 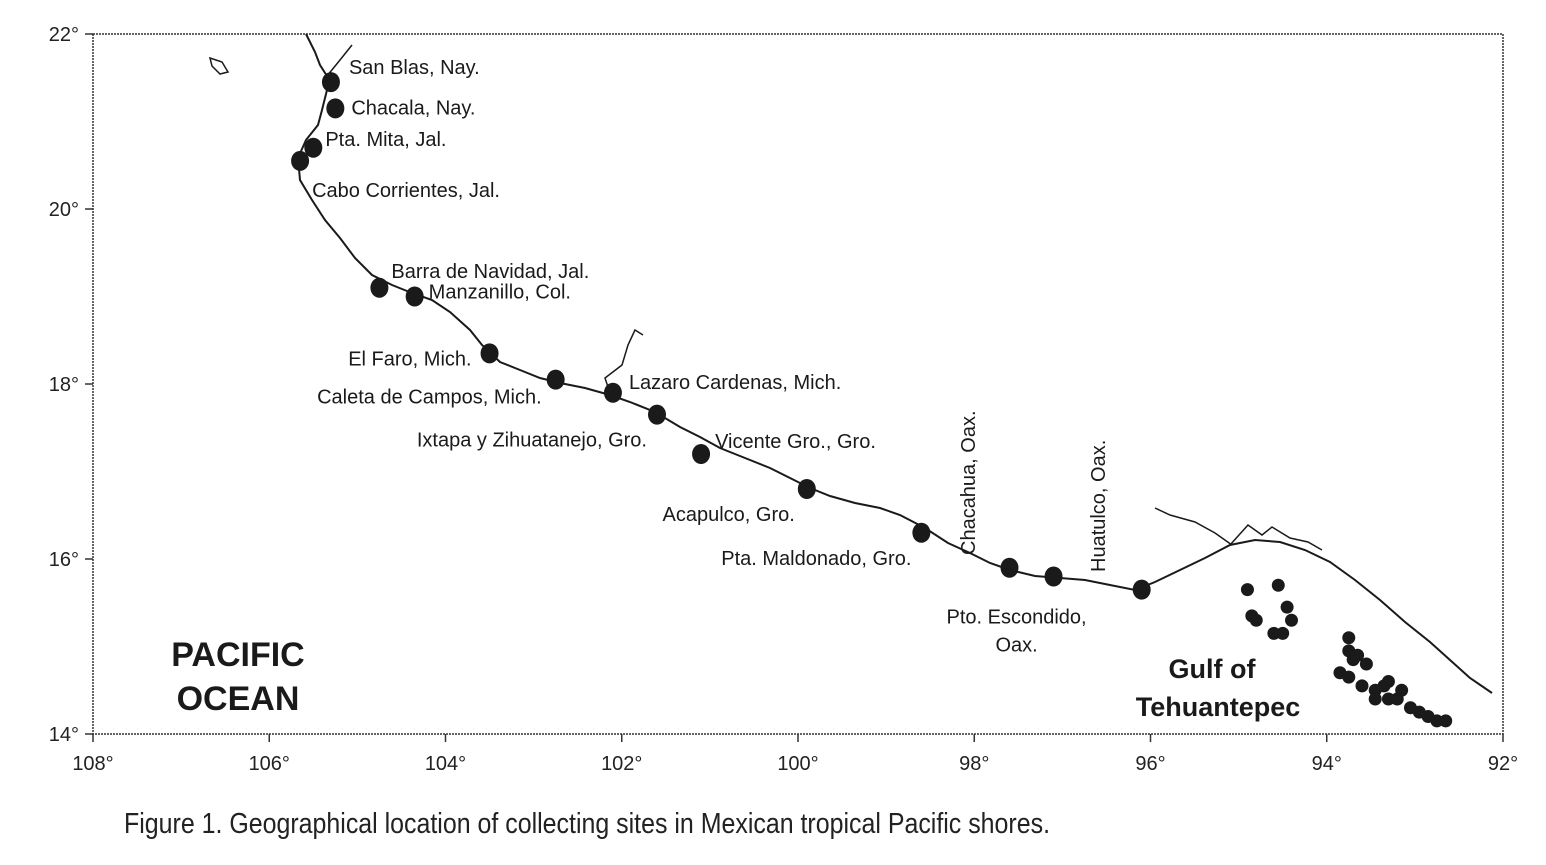 What do you see at coordinates (500, 293) in the screenshot?
I see `site-label: Manzanillo, Col.` at bounding box center [500, 293].